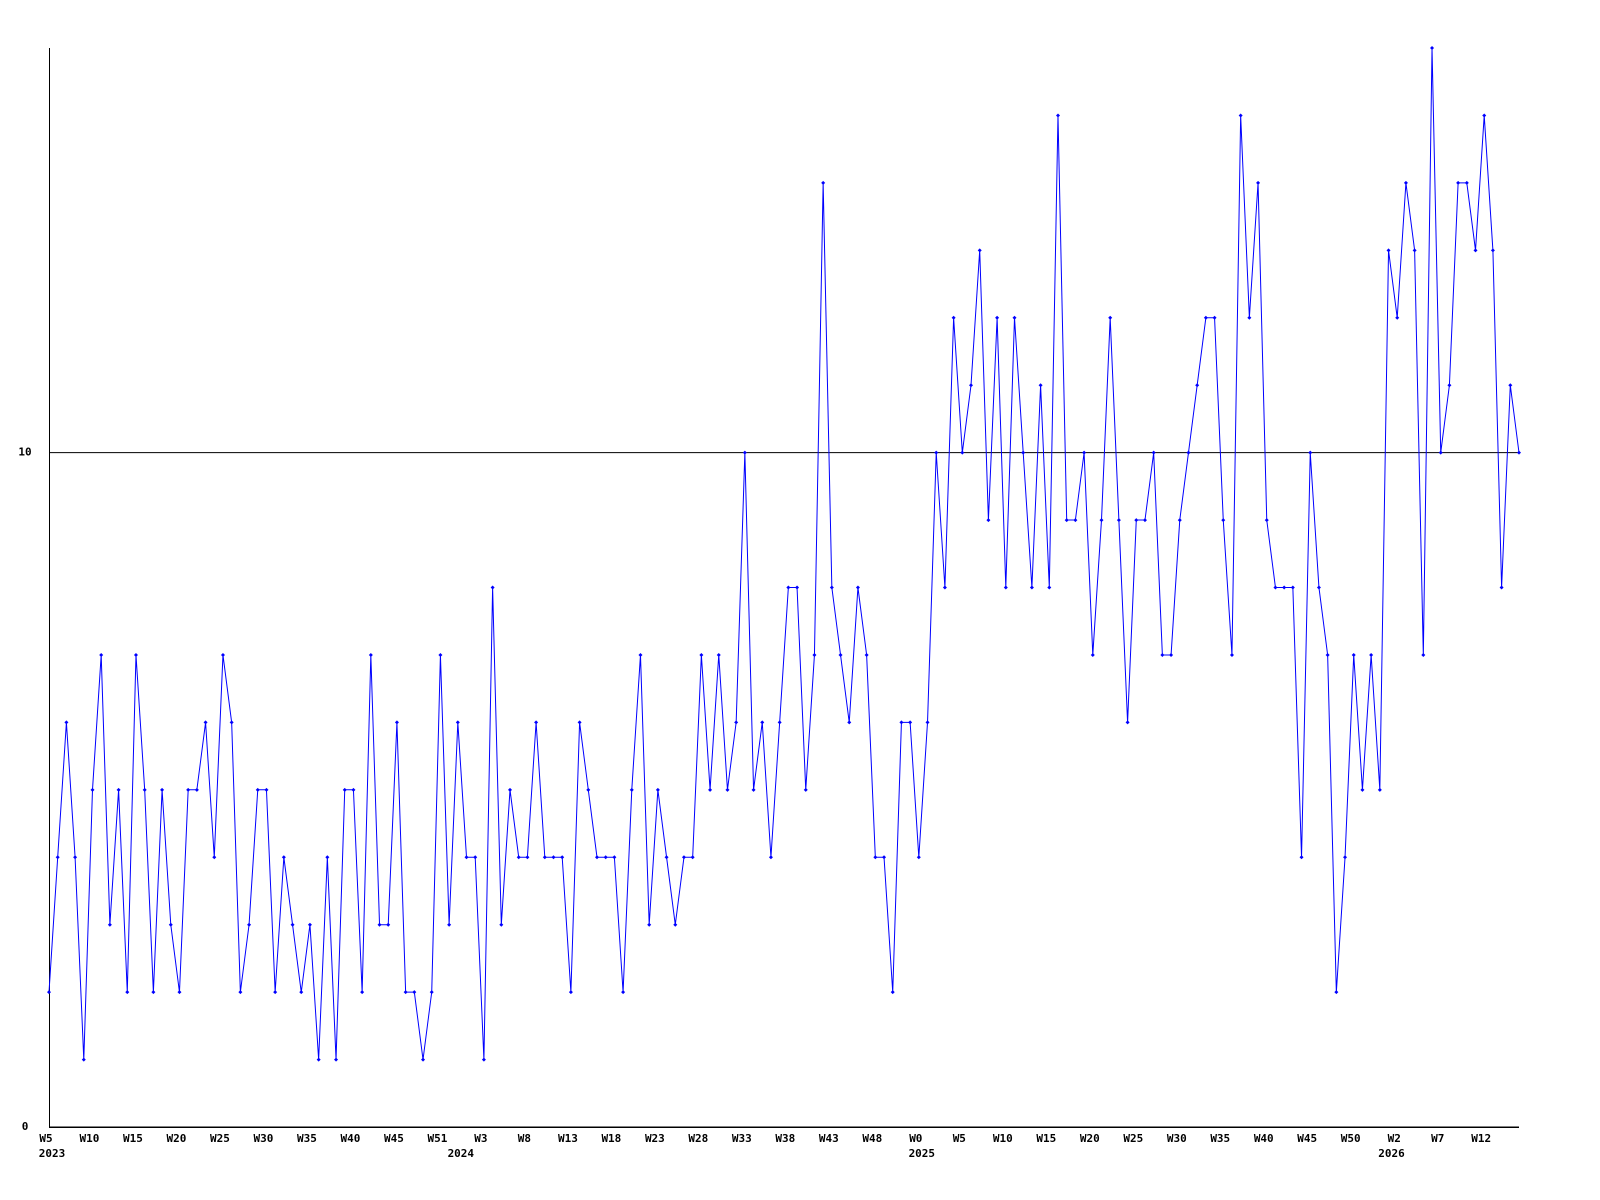 The image size is (1600, 1200). I want to click on x-tick-label: W7, so click(1437, 1138).